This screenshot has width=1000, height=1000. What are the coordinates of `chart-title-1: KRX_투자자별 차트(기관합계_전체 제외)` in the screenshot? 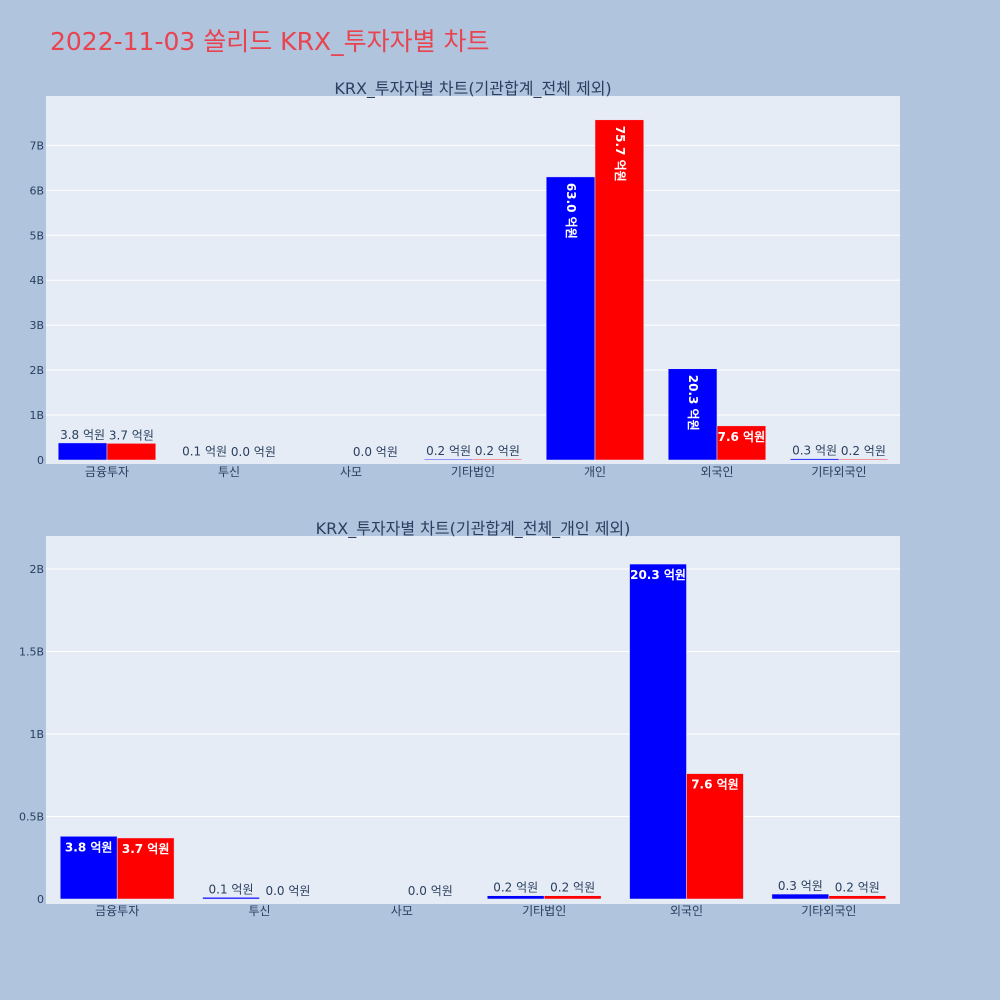 It's located at (472, 89).